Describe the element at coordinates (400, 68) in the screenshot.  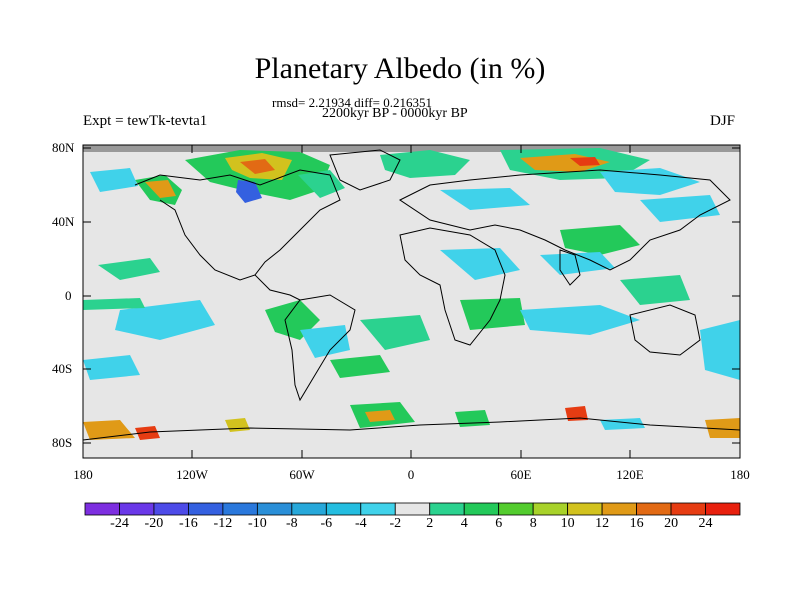
I see `plot-title: Planetary Albedo (in %)` at that location.